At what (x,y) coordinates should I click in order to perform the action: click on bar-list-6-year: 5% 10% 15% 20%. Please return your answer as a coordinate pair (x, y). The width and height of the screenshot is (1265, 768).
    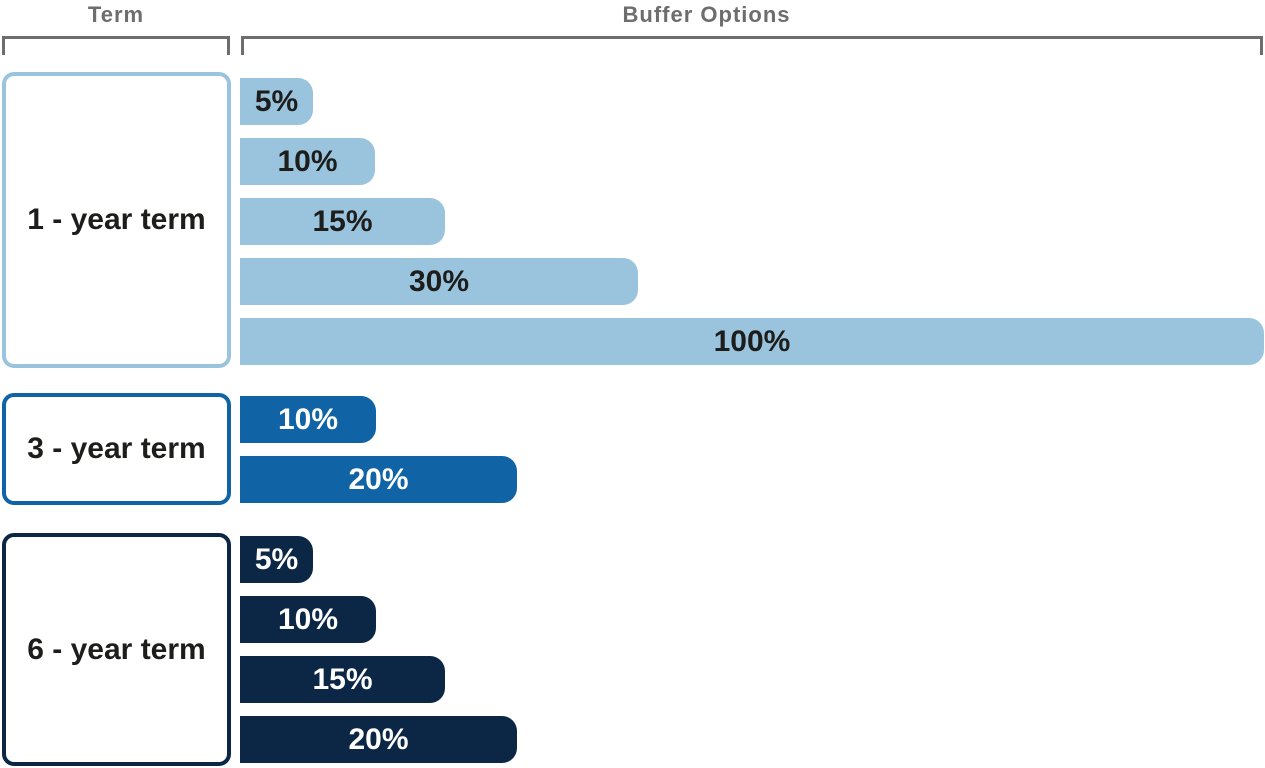
    Looking at the image, I should click on (378, 649).